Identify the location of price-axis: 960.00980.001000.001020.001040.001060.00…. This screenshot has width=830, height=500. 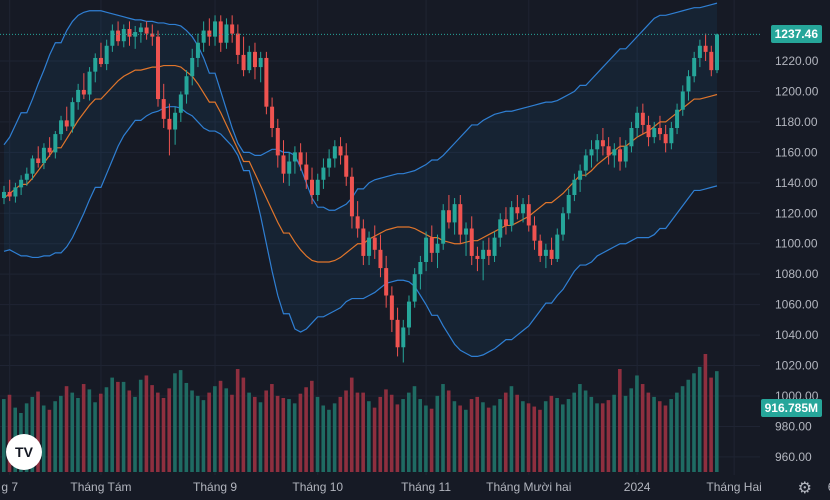
(795, 250).